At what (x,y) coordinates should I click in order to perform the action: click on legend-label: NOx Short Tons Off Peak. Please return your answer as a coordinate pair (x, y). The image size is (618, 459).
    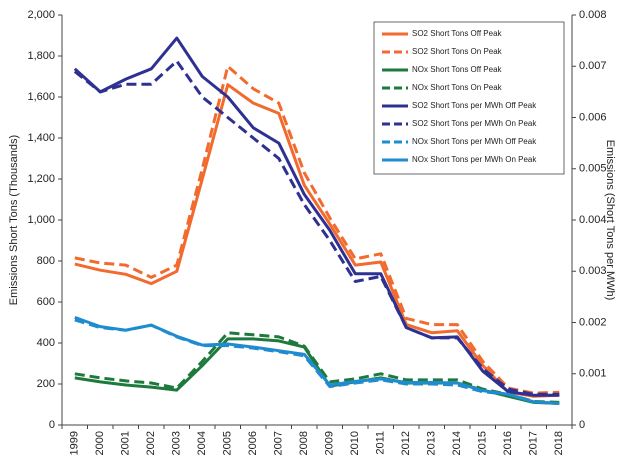
    Looking at the image, I should click on (457, 69).